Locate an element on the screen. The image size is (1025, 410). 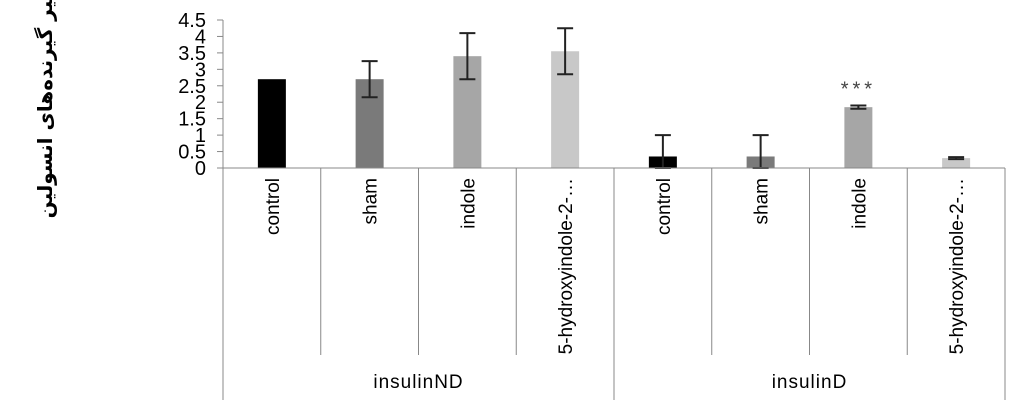
y-axis: 00.511.522.533.544.5 is located at coordinates (201, 95).